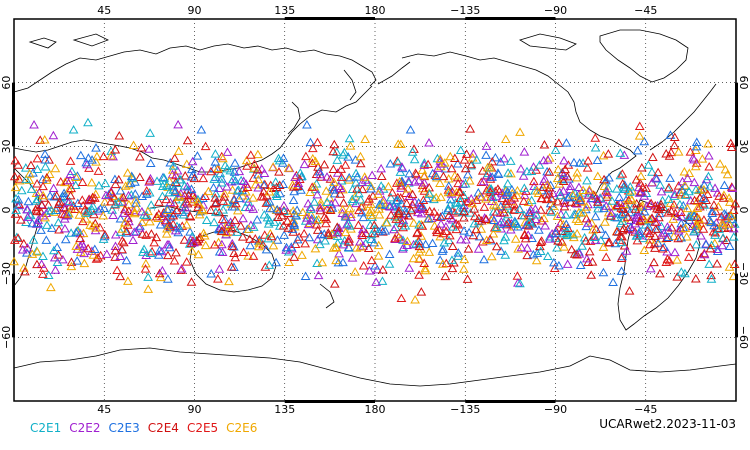  I want to click on coastline-south-america, so click(659, 265).